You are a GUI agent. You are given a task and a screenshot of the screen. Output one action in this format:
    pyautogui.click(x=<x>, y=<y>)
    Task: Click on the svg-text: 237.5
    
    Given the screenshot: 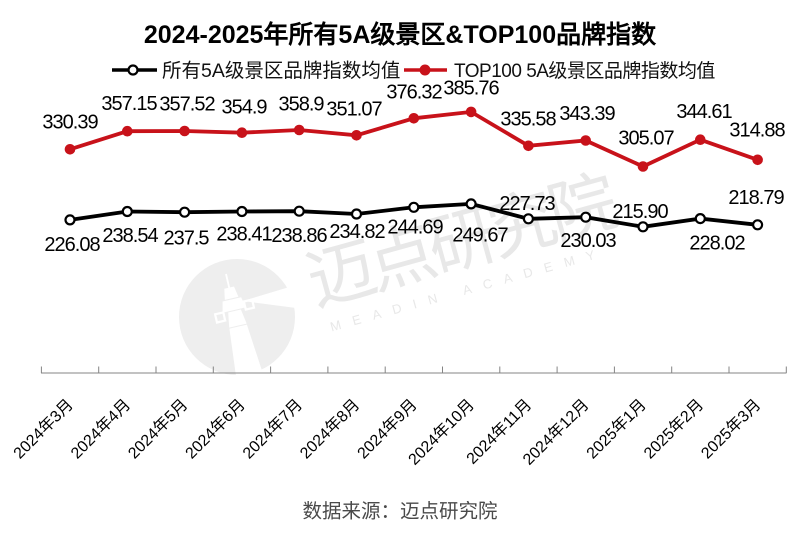 What is the action you would take?
    pyautogui.click(x=186, y=239)
    